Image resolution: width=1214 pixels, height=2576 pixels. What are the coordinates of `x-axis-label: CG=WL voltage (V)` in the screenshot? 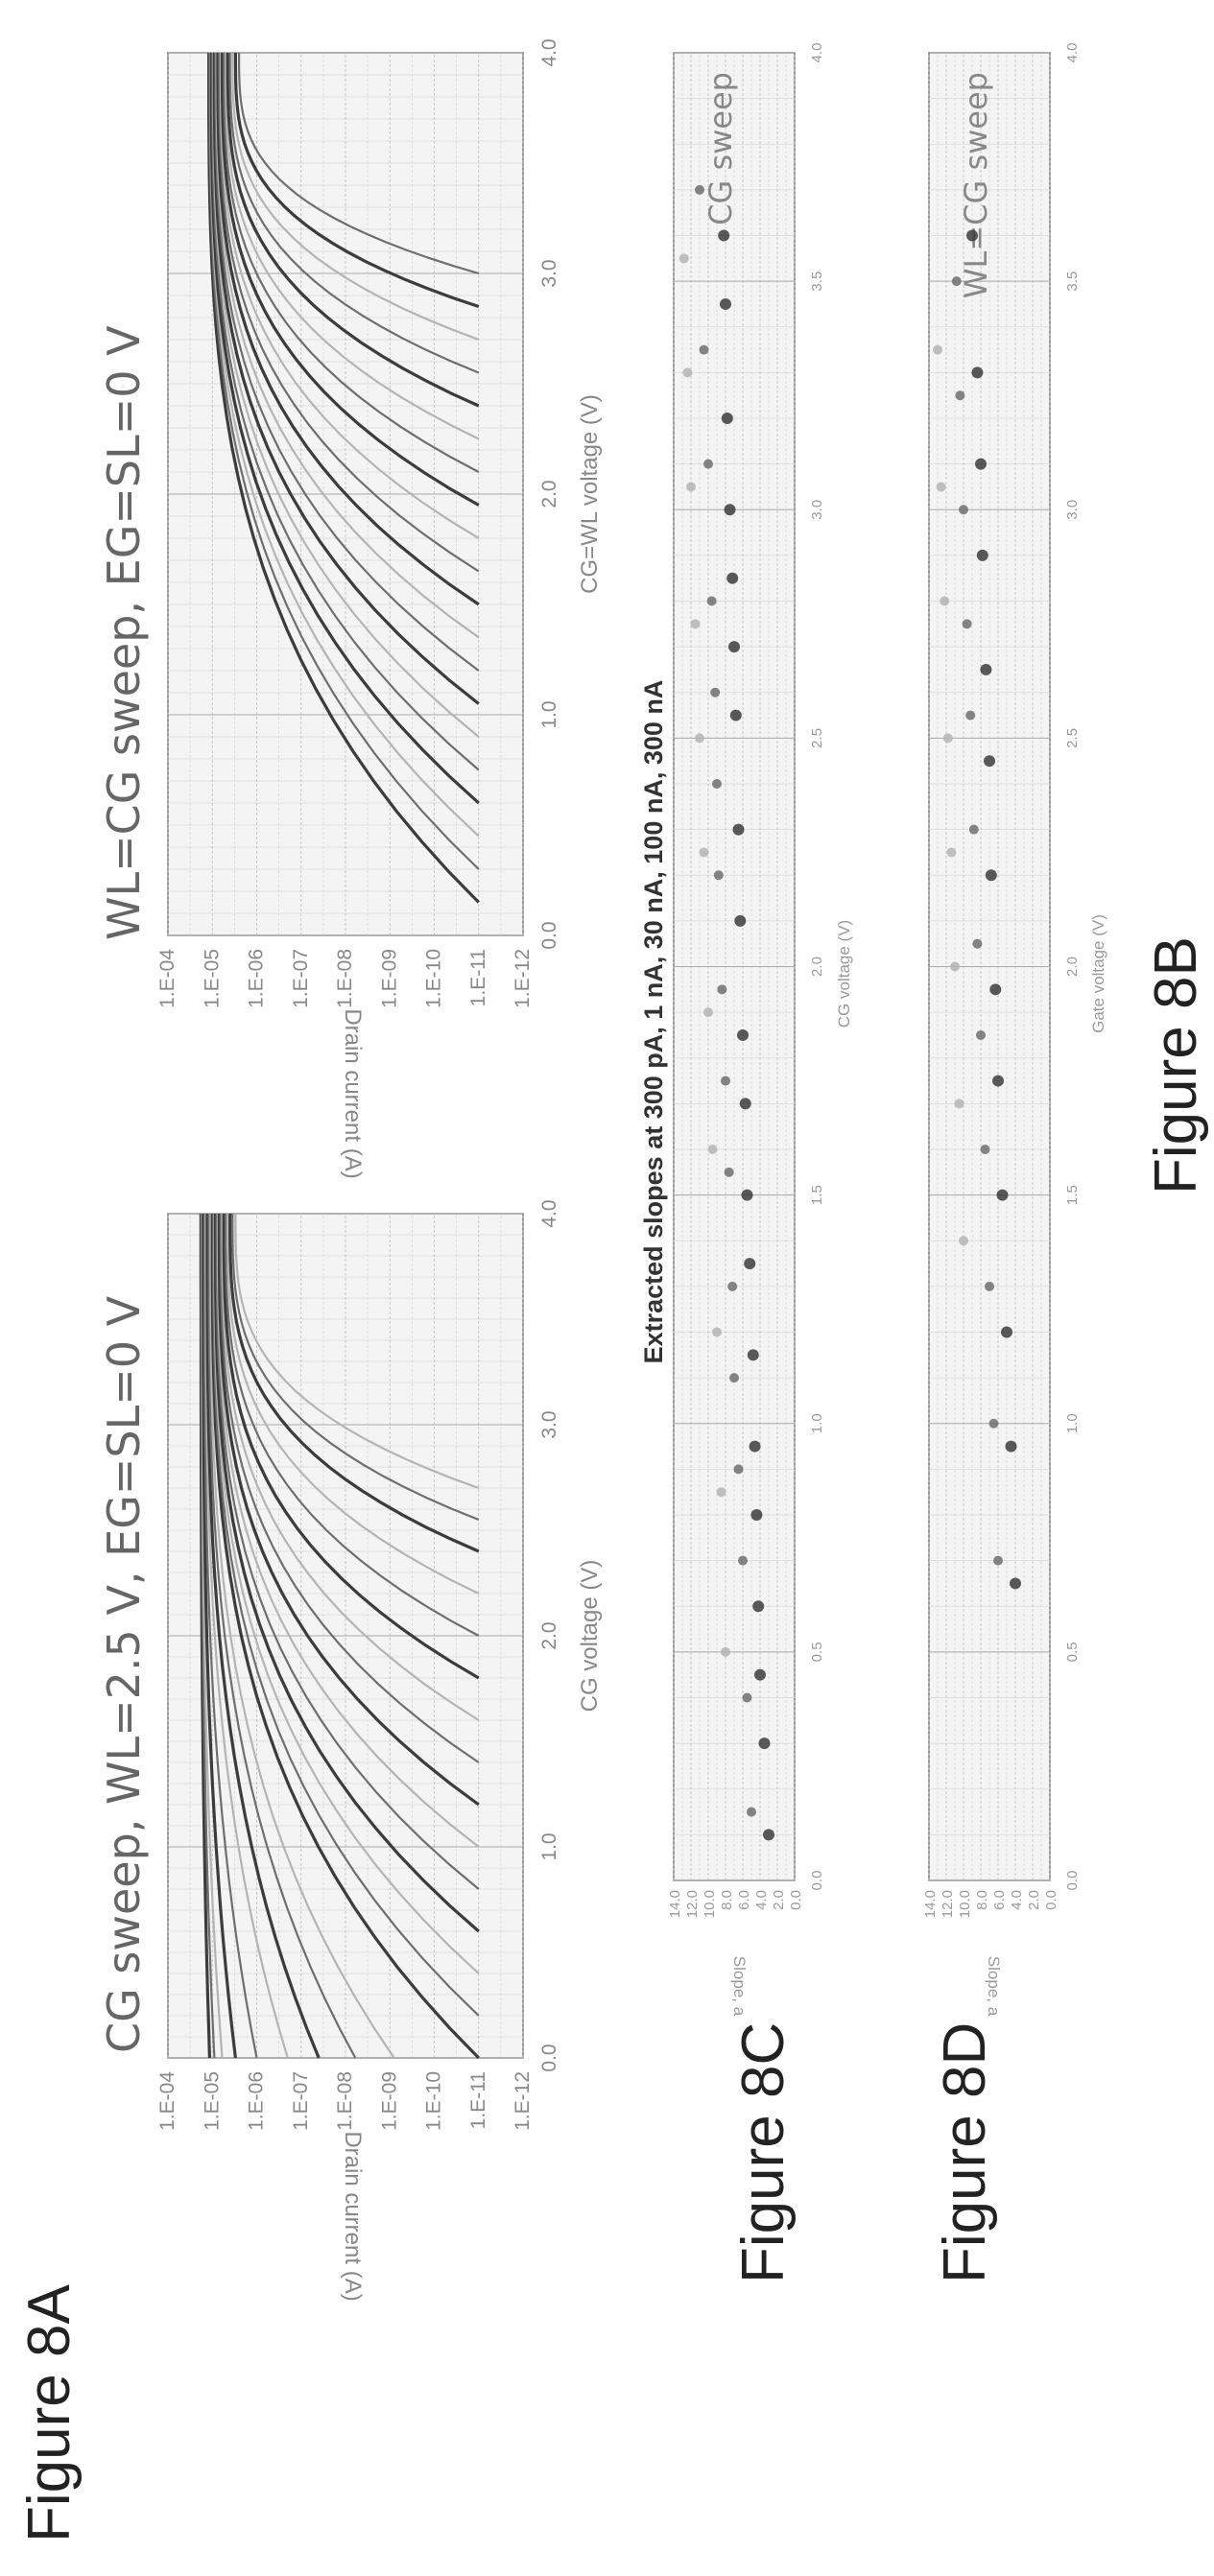 It's located at (590, 494).